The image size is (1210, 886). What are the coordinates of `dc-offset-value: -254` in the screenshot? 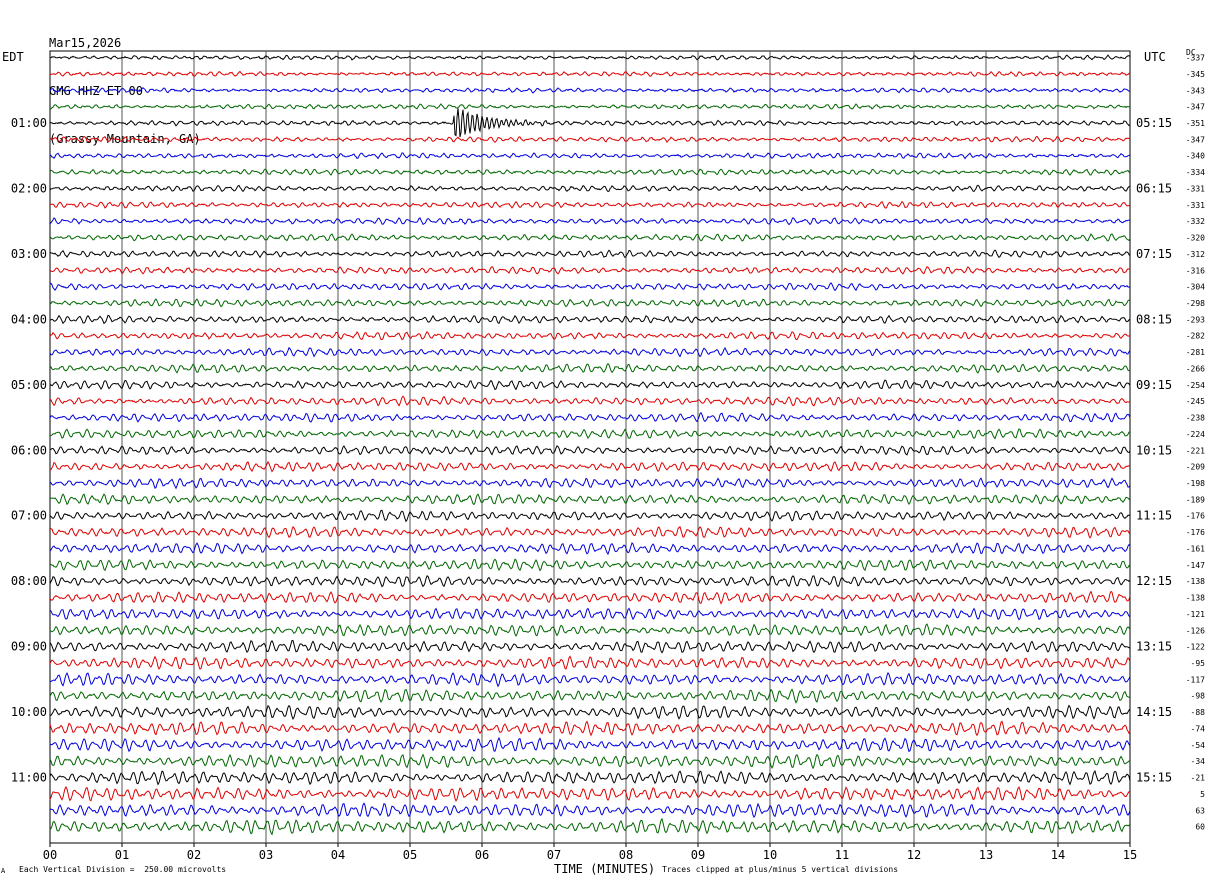 It's located at (1195, 385).